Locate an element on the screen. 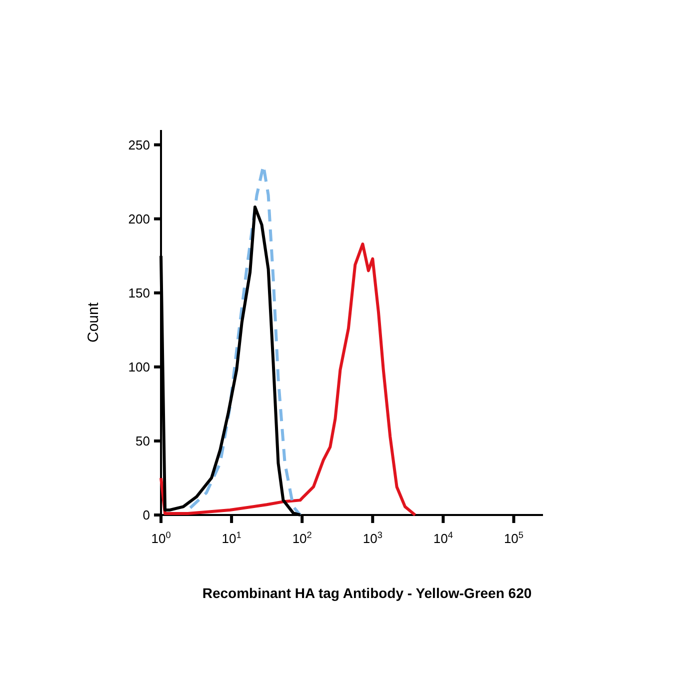 The height and width of the screenshot is (700, 700). x-tick-label: 10$^{1}$ is located at coordinates (232, 538).